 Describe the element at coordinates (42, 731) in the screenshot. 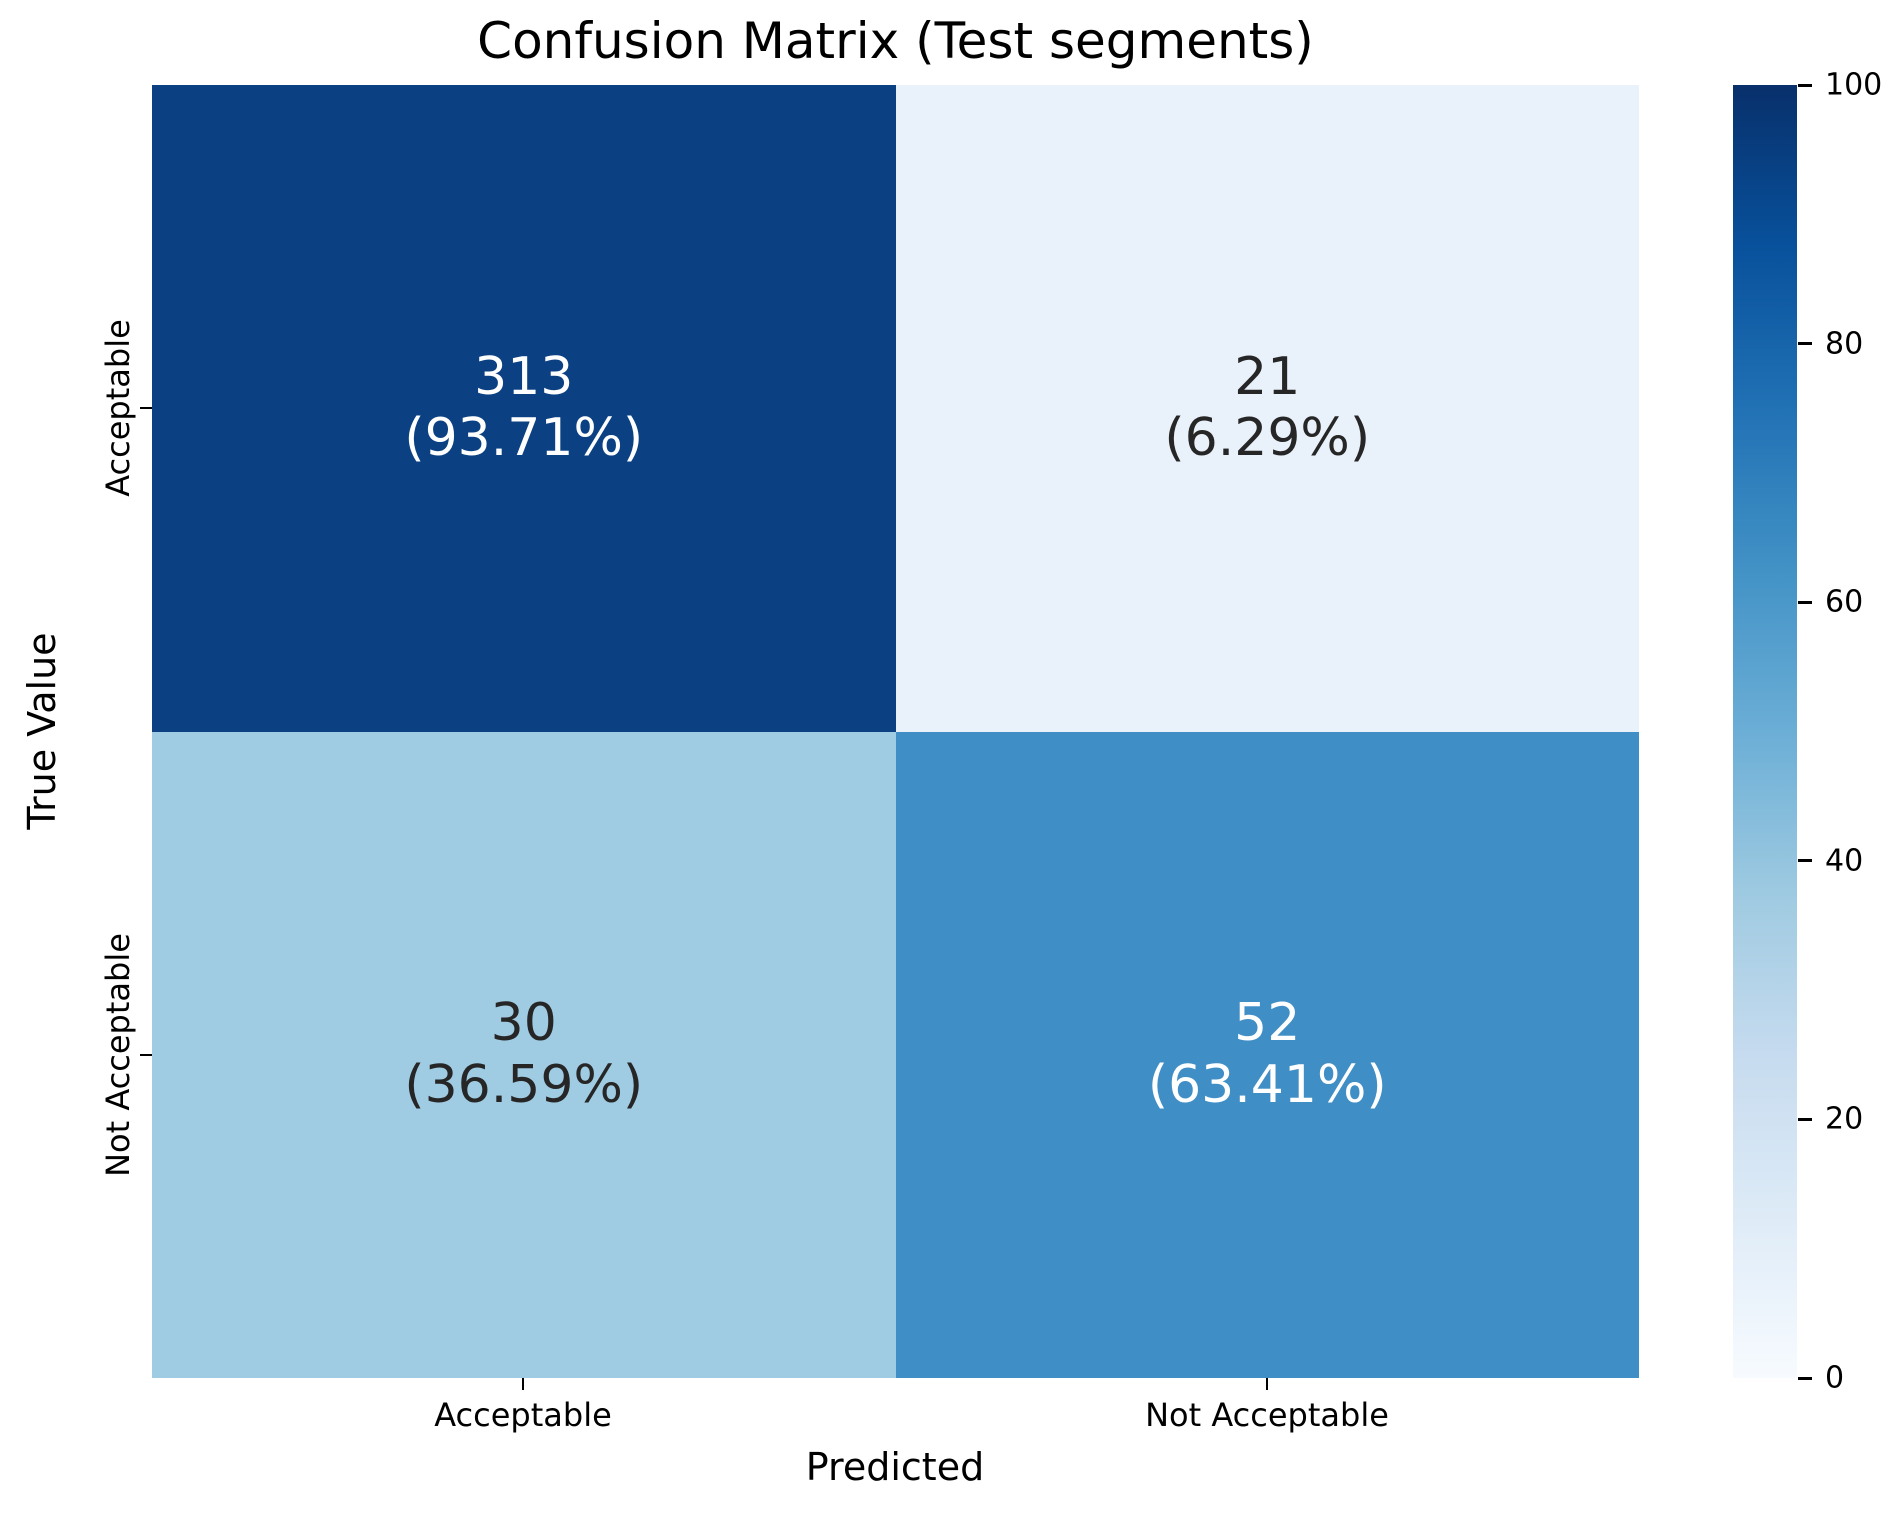

I see `y-axis-label: True Value` at that location.